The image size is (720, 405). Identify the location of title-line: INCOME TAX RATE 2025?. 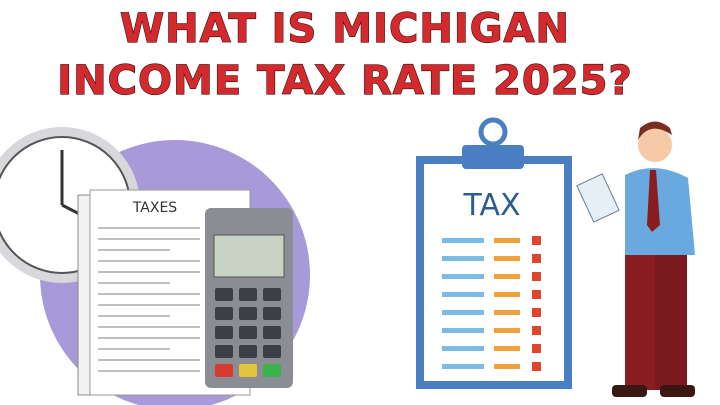
(344, 81).